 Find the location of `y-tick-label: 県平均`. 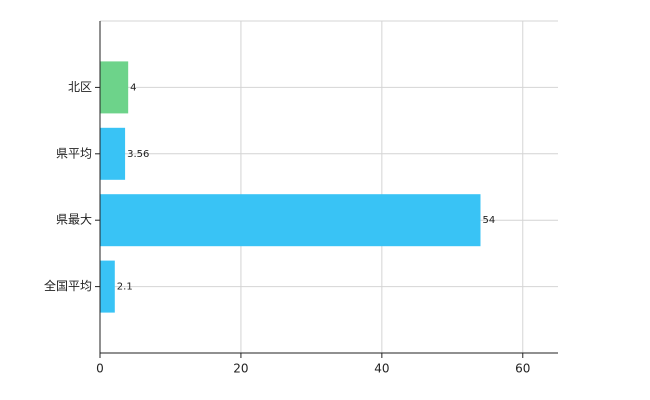

y-tick-label: 県平均 is located at coordinates (74, 153).